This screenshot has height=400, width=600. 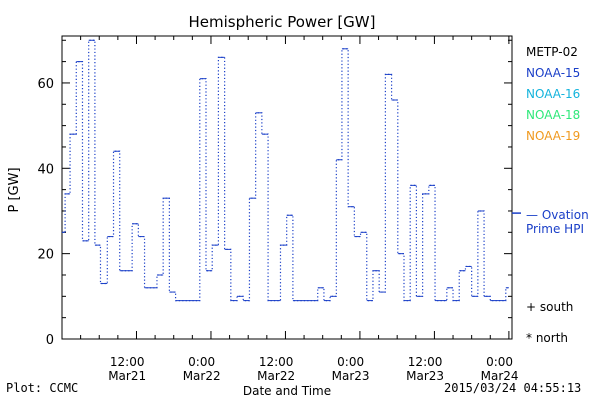 I want to click on legend-entry: NOAA-16, so click(x=553, y=94).